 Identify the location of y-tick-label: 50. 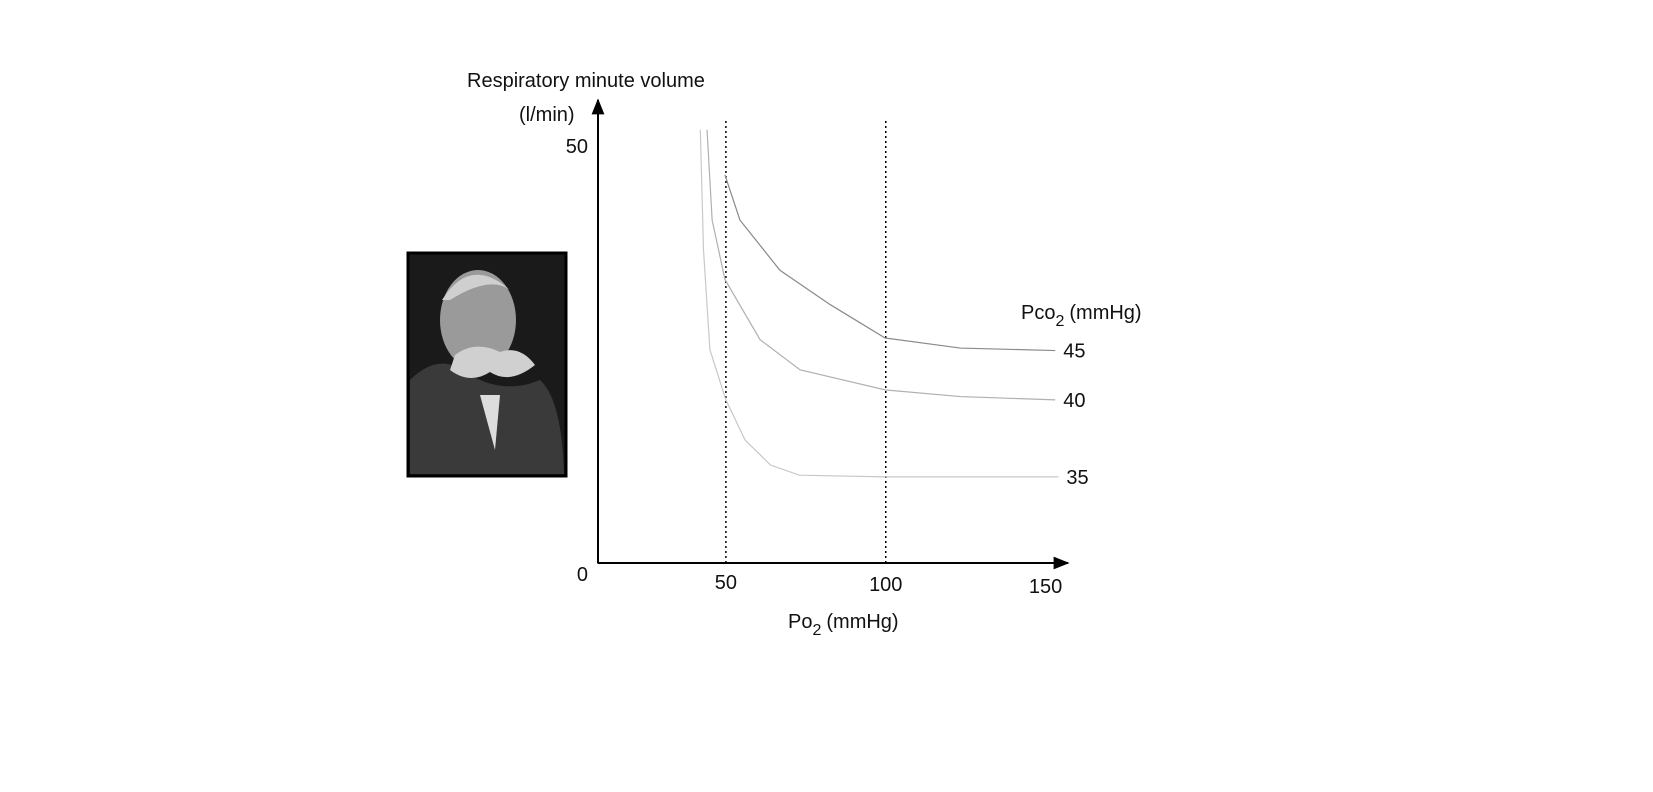
(577, 147).